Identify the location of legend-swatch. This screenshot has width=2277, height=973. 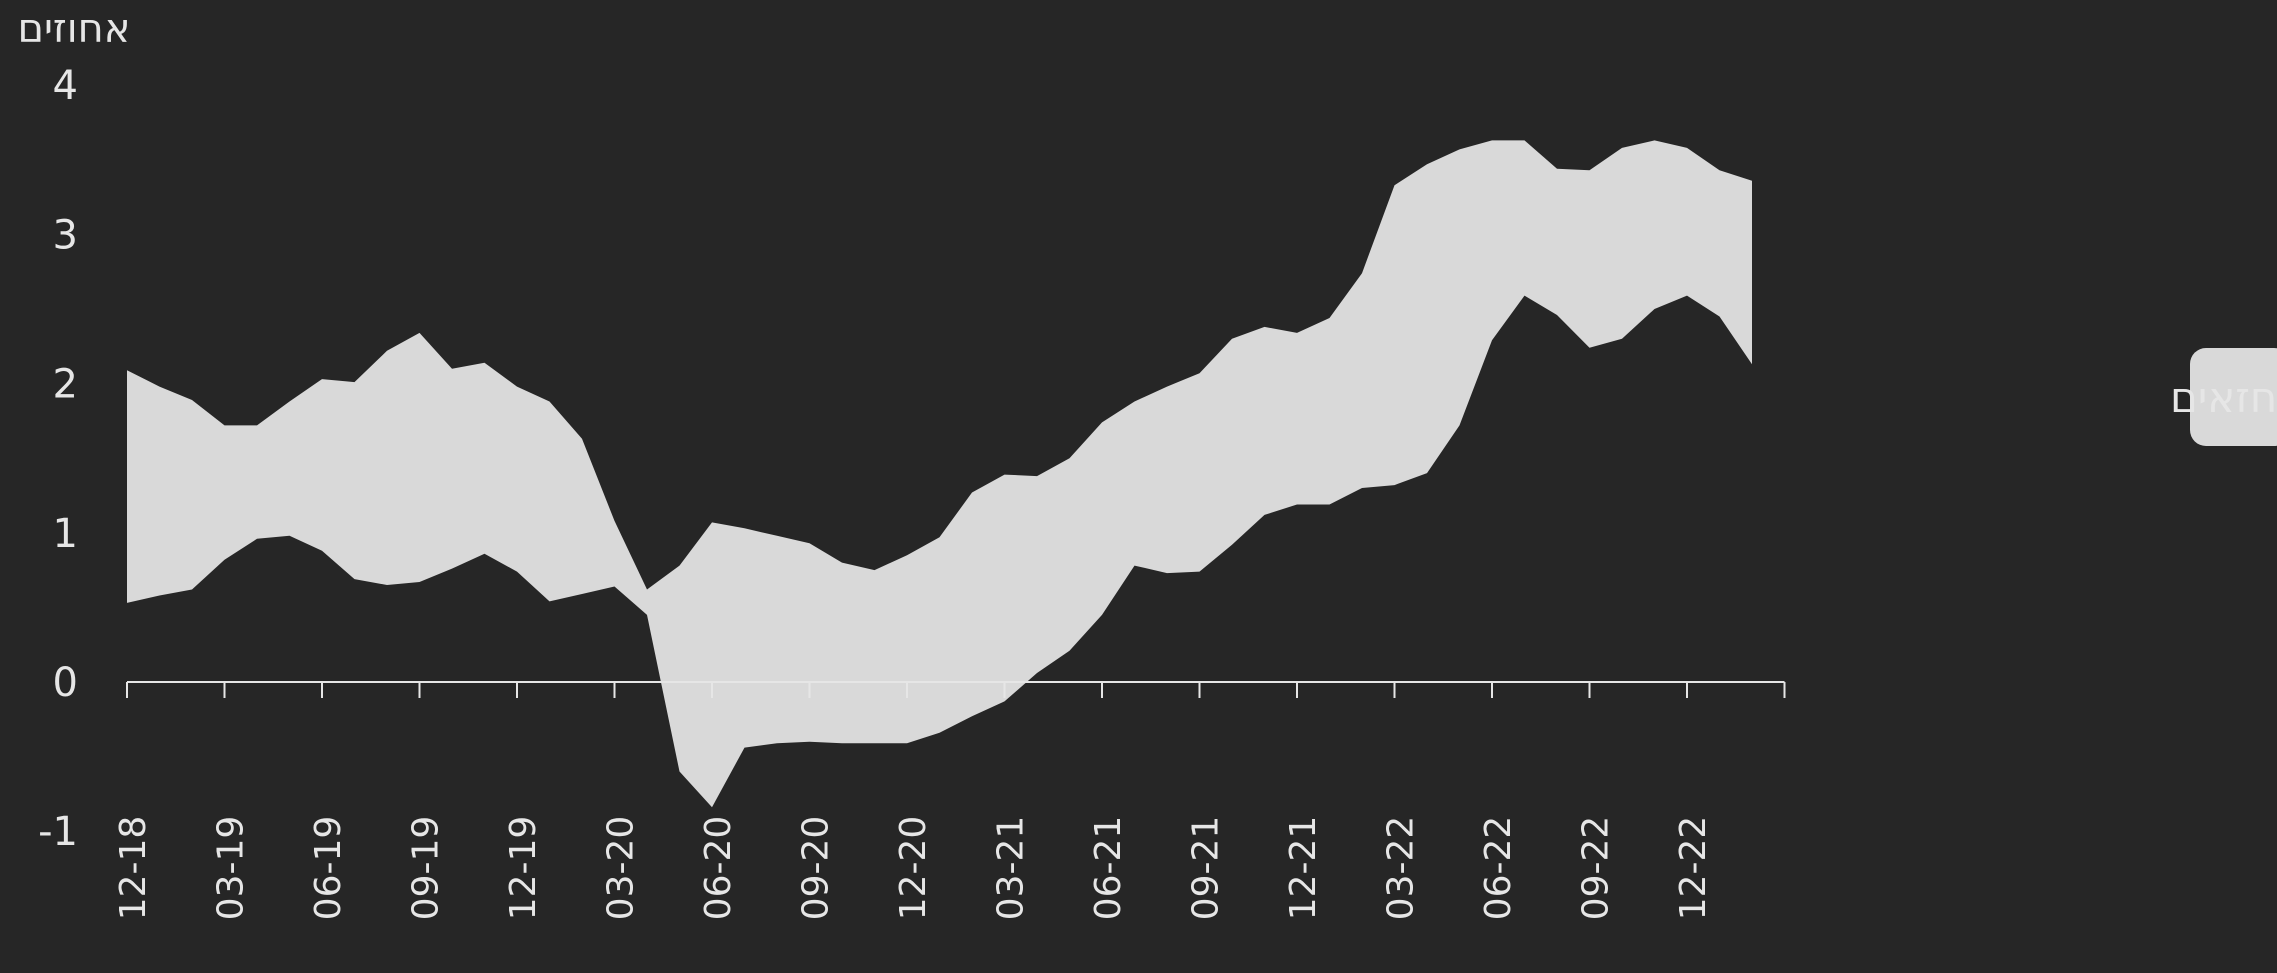
(2233, 397).